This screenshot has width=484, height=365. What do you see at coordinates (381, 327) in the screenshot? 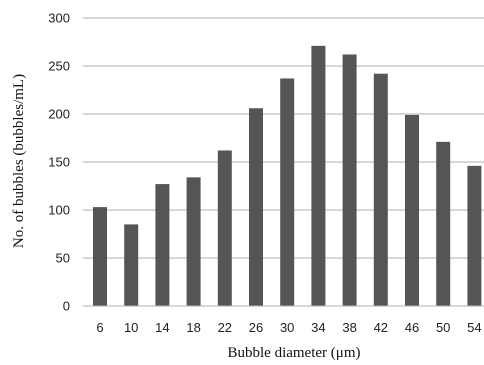
I see `x-tick-label: 42` at bounding box center [381, 327].